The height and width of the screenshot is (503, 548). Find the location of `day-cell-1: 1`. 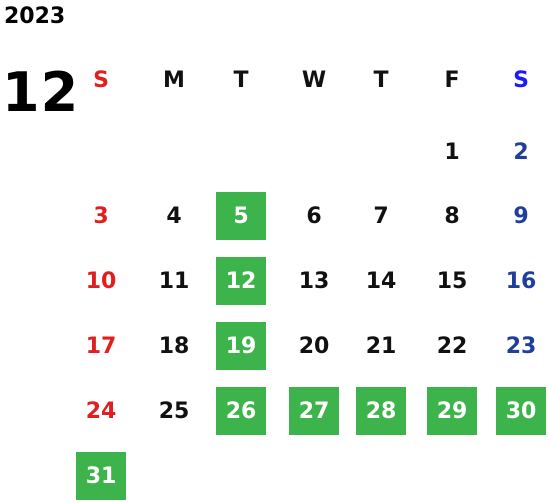

day-cell-1: 1 is located at coordinates (452, 152).